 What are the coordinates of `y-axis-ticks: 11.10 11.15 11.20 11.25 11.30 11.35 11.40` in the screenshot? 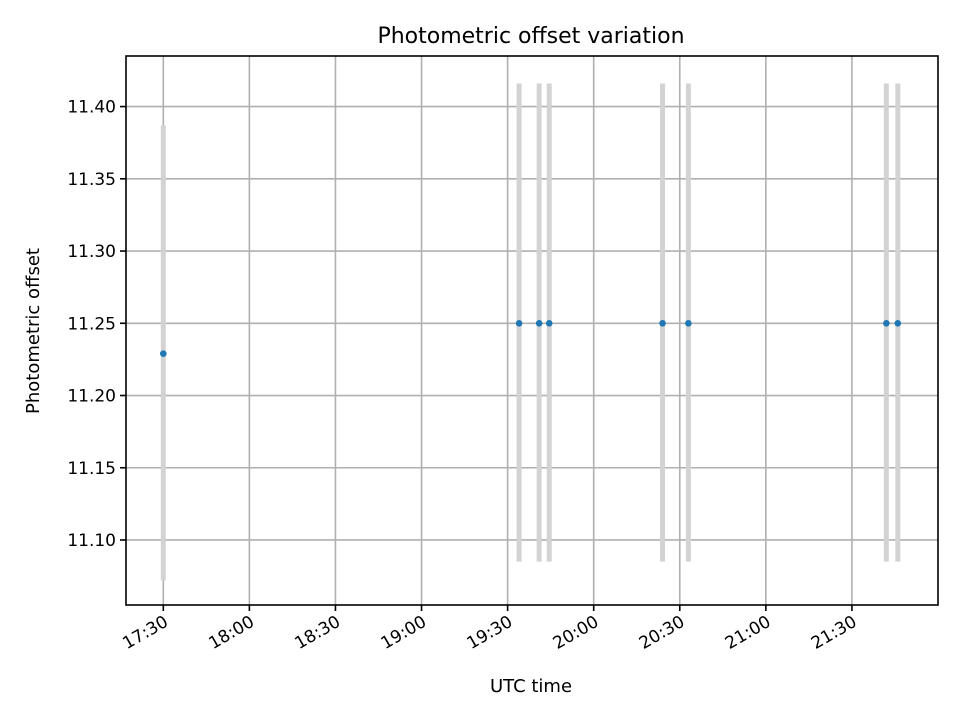 It's located at (96, 324).